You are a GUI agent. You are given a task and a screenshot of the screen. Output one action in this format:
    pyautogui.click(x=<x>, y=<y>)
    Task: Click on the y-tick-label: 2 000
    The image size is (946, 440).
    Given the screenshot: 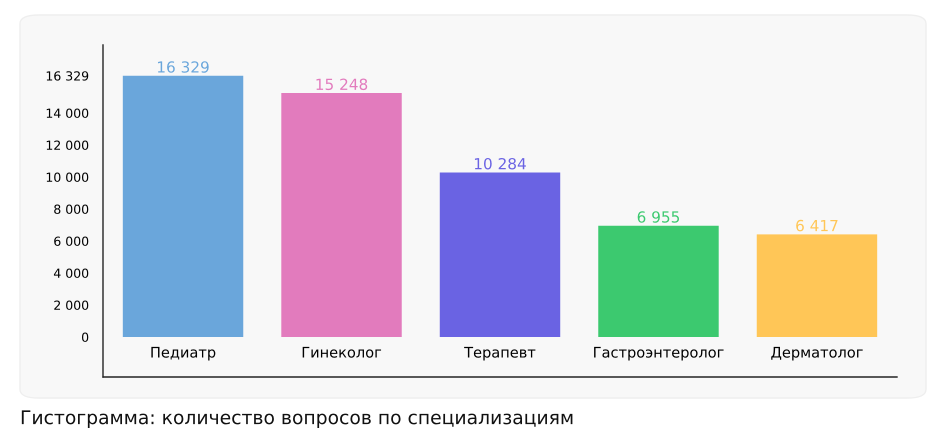 What is the action you would take?
    pyautogui.click(x=71, y=305)
    